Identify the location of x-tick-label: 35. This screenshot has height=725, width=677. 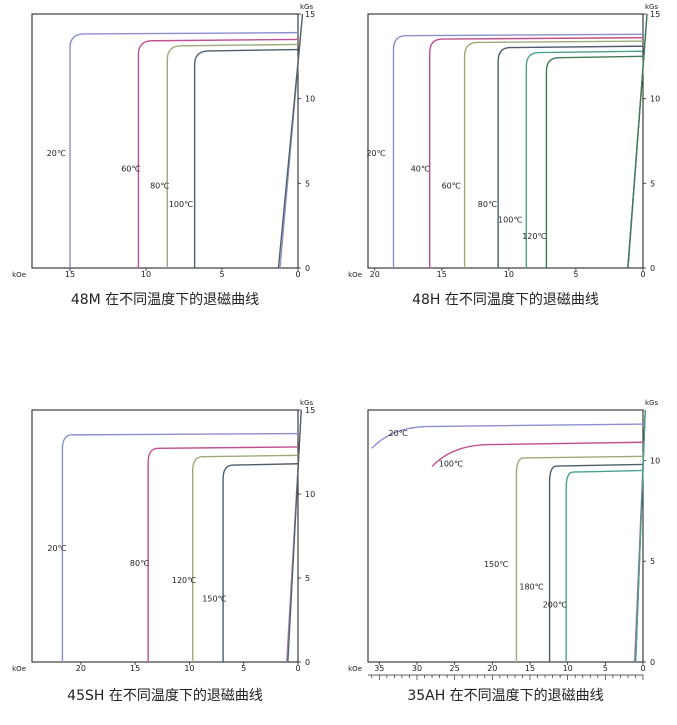
(379, 668).